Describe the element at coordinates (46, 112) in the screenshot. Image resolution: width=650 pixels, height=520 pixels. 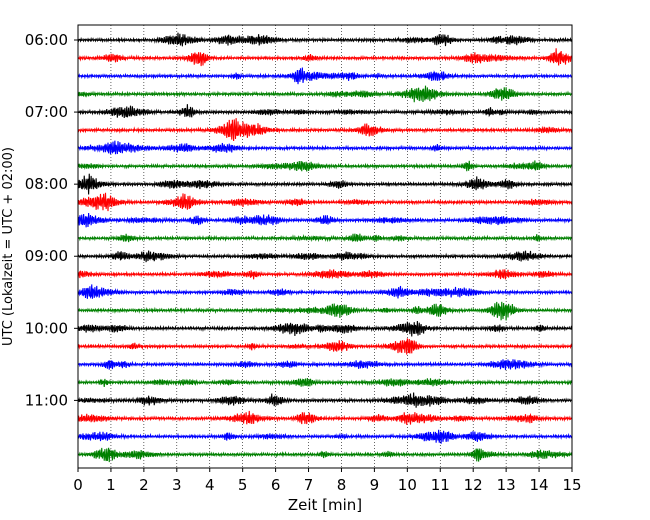
I see `y-tick-label: 07:00` at that location.